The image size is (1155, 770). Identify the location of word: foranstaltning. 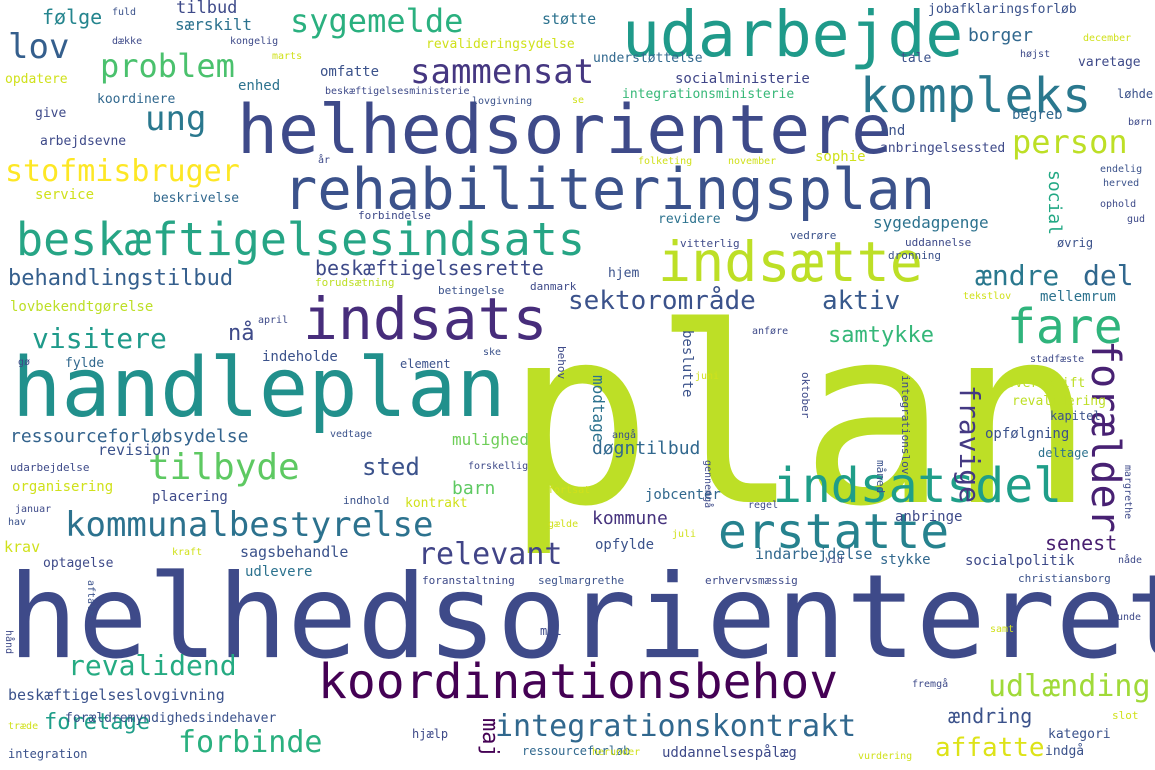
(468, 580).